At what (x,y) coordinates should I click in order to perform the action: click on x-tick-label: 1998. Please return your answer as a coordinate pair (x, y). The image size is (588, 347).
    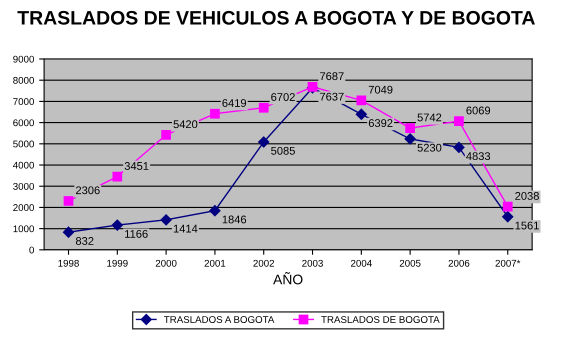
    Looking at the image, I should click on (68, 263).